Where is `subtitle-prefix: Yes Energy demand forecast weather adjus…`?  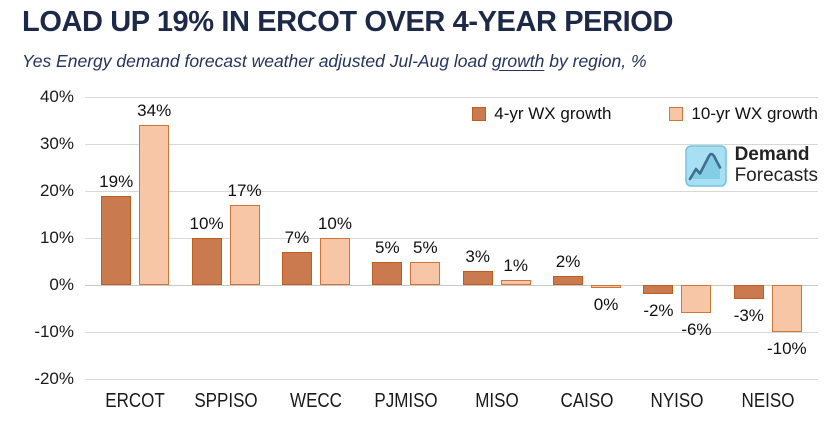 subtitle-prefix: Yes Energy demand forecast weather adjus… is located at coordinates (257, 61).